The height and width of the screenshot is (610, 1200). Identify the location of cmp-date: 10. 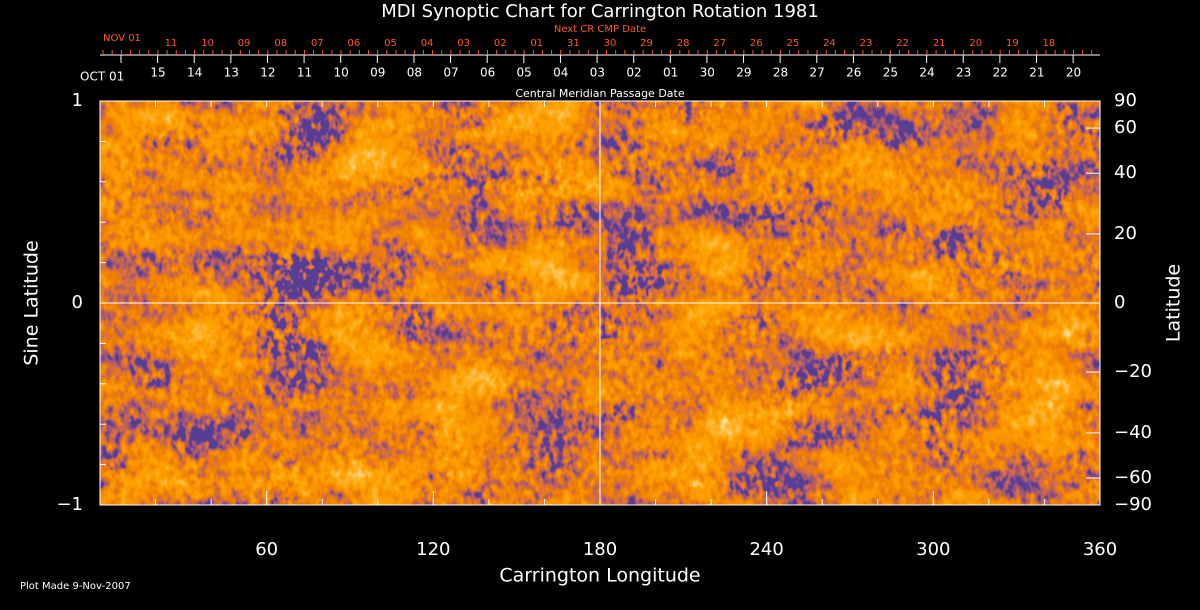
(340, 73).